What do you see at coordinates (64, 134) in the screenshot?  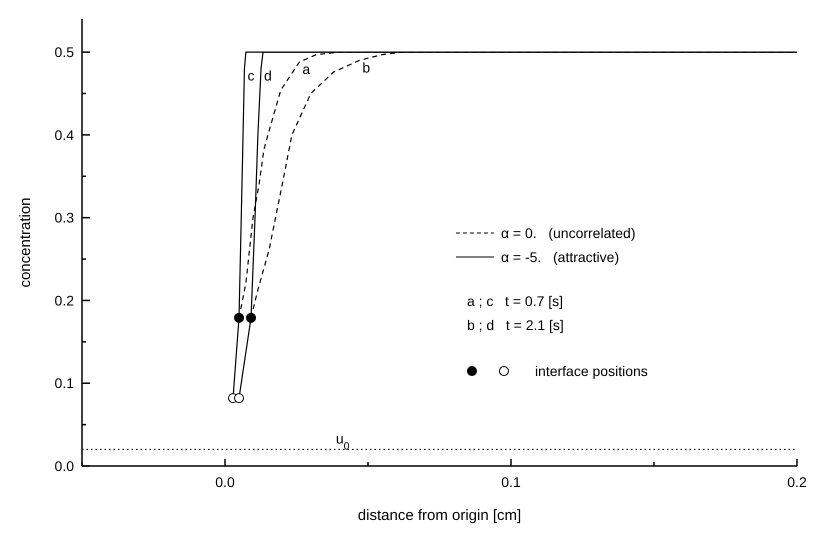 I see `y-tick-label: 0.4` at bounding box center [64, 134].